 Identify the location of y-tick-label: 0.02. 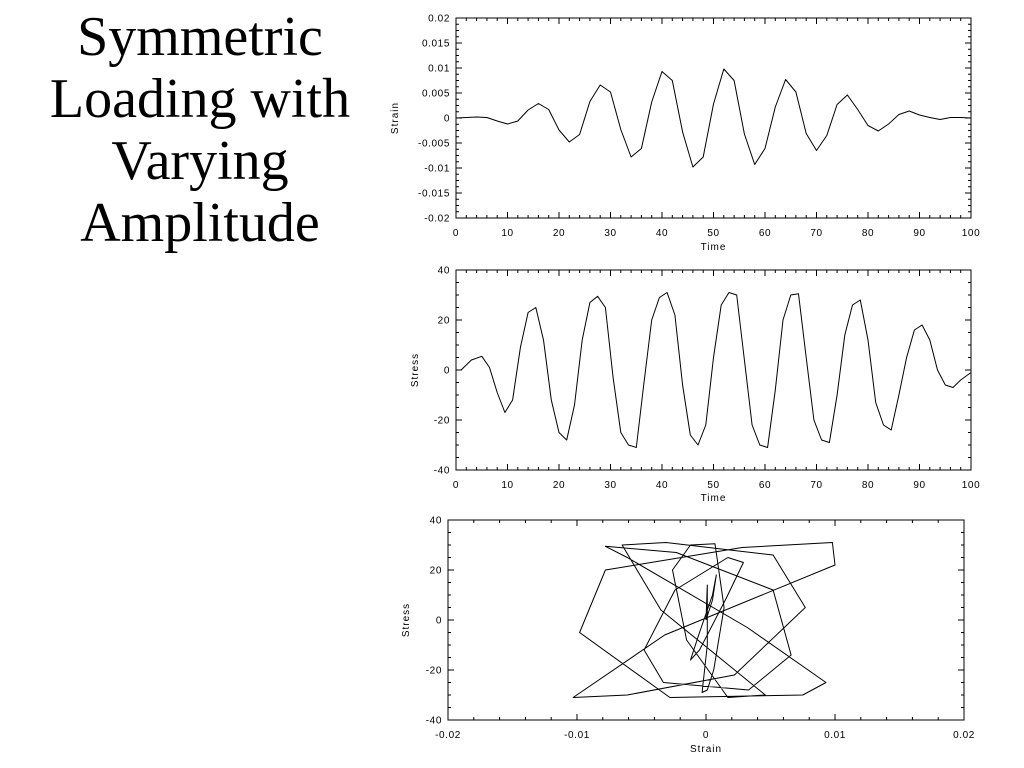
(439, 19).